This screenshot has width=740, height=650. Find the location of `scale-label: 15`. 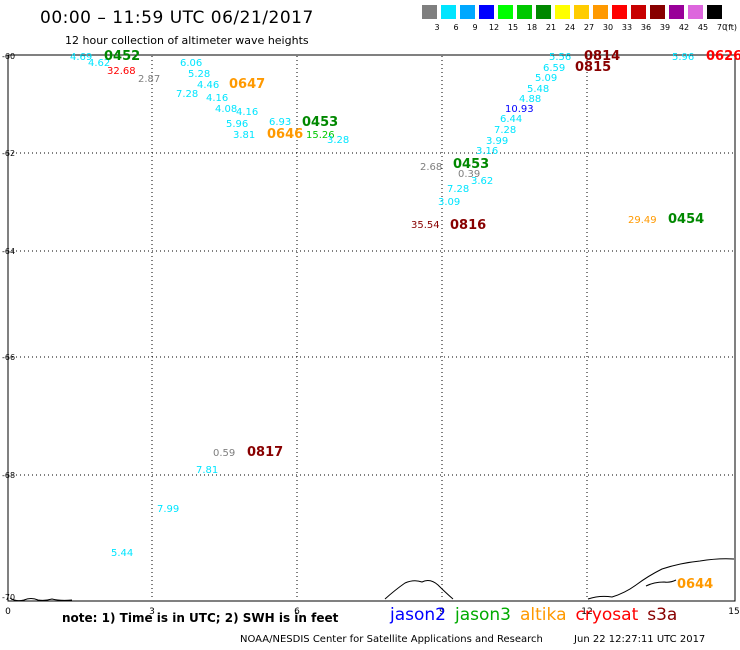

scale-label: 15 is located at coordinates (513, 27).